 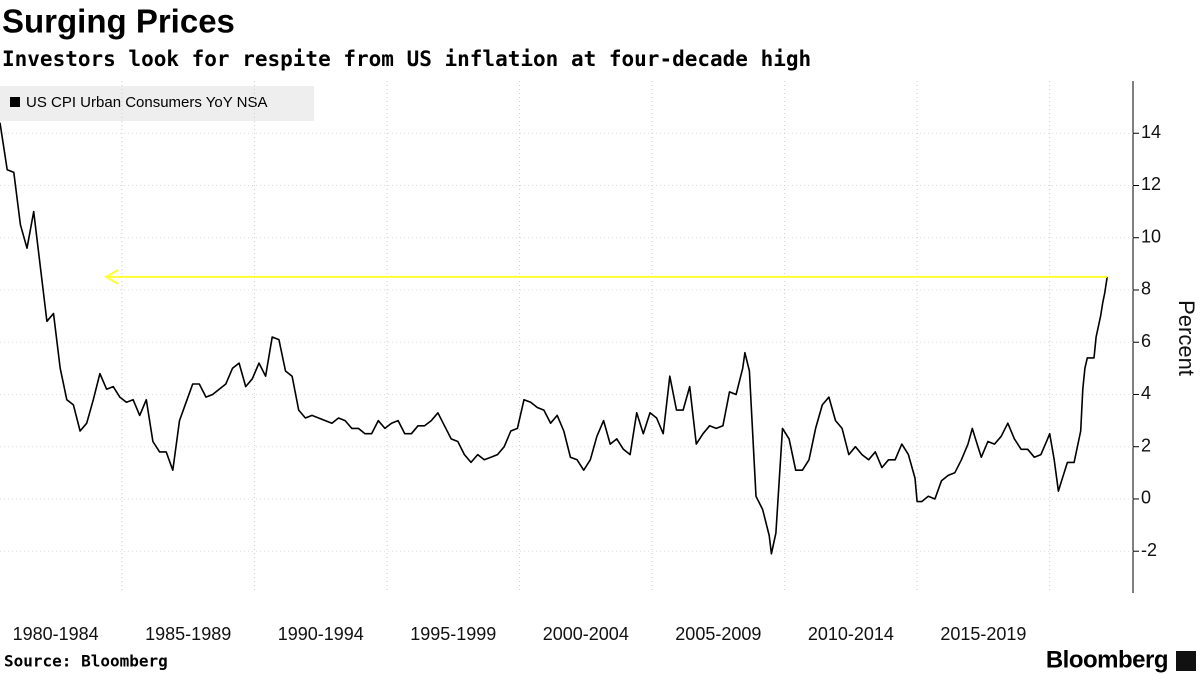 I want to click on y-tick-label: 6, so click(x=1146, y=341).